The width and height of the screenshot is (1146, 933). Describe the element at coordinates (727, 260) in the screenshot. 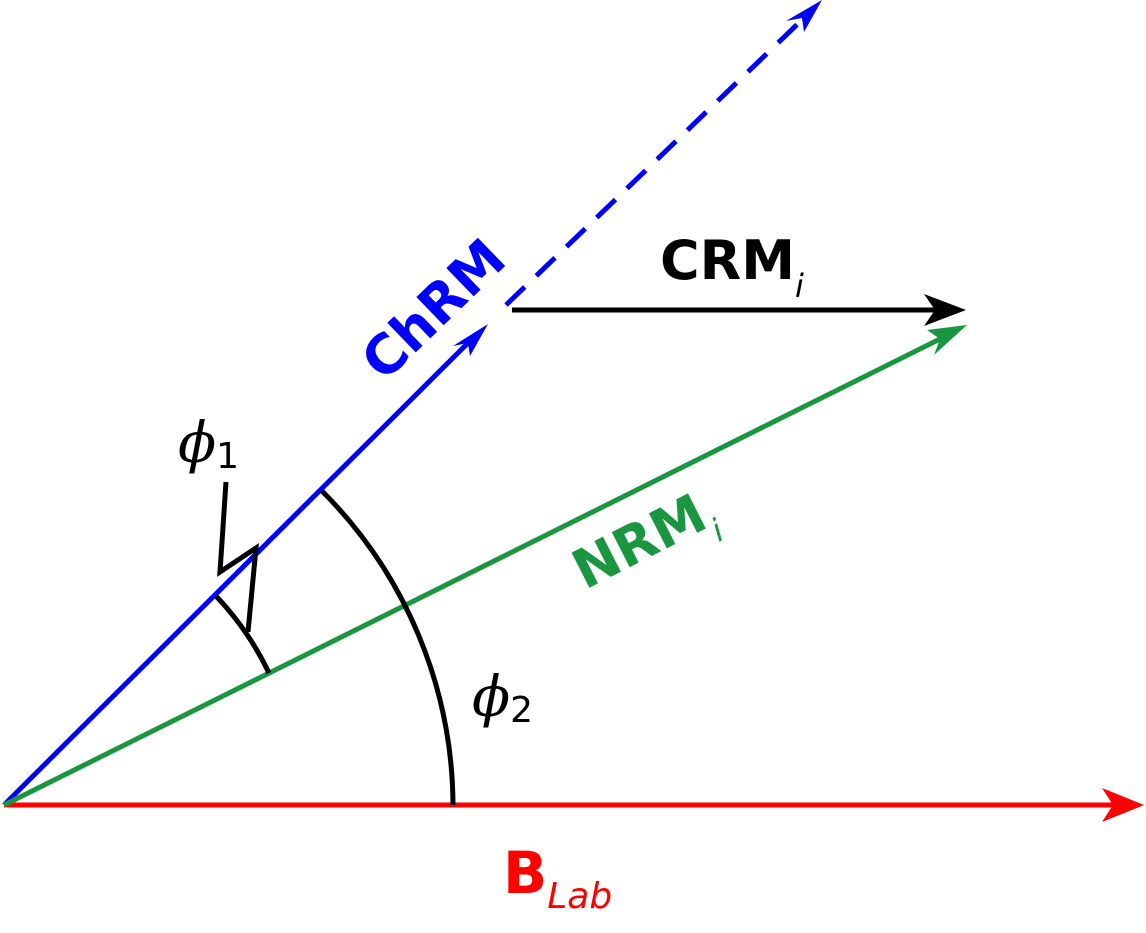

I see `crm-label-main: CRM` at that location.